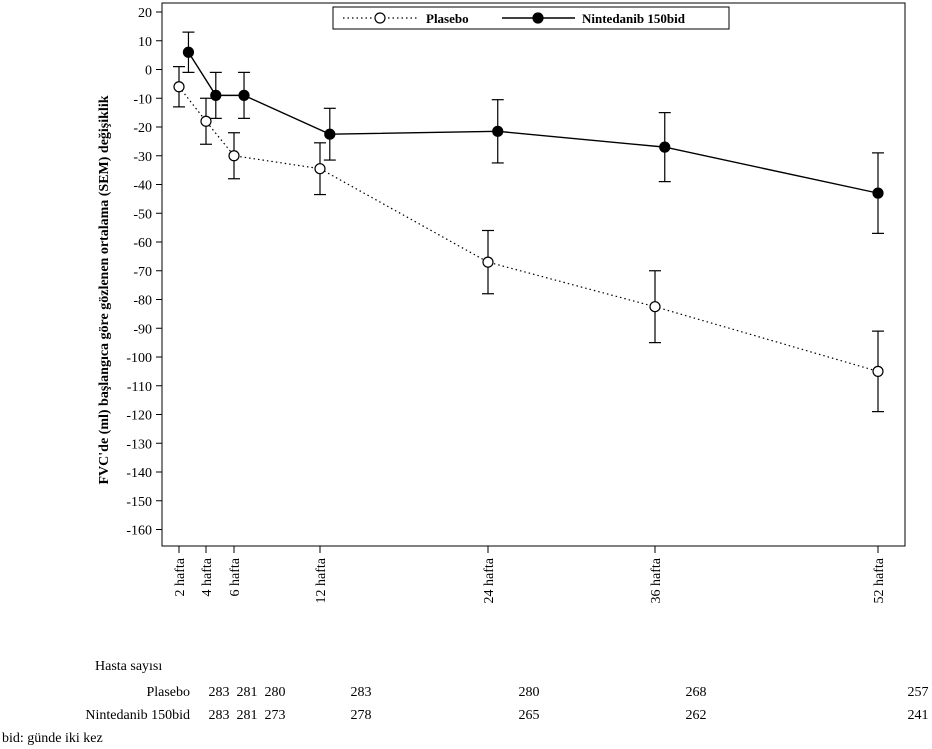 The width and height of the screenshot is (932, 749). I want to click on legend-marker-plasebo, so click(380, 18).